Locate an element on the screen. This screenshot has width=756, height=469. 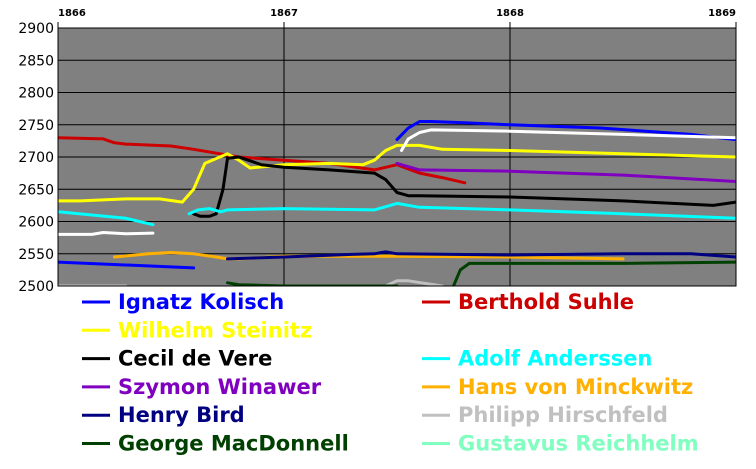
series-line-berthold-suhle is located at coordinates (262, 160).